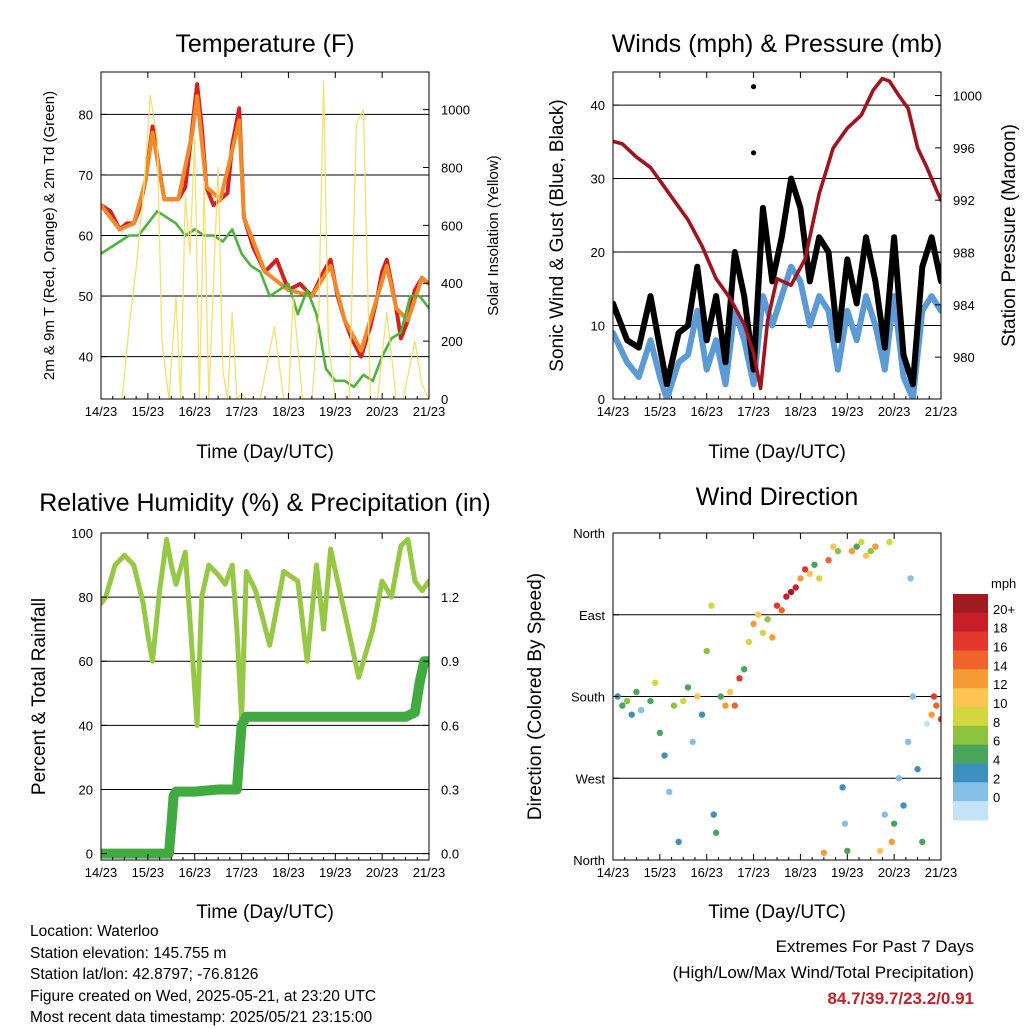  What do you see at coordinates (591, 778) in the screenshot?
I see `y-tick-label: West` at bounding box center [591, 778].